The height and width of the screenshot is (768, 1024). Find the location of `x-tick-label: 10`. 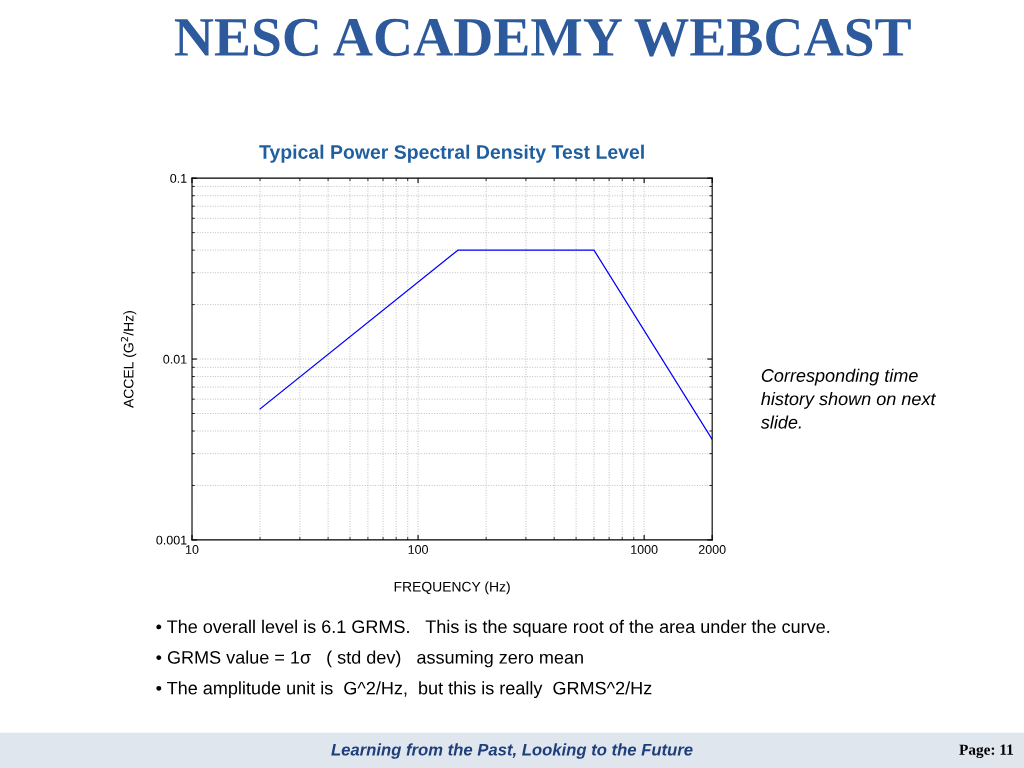

x-tick-label: 10 is located at coordinates (192, 549).